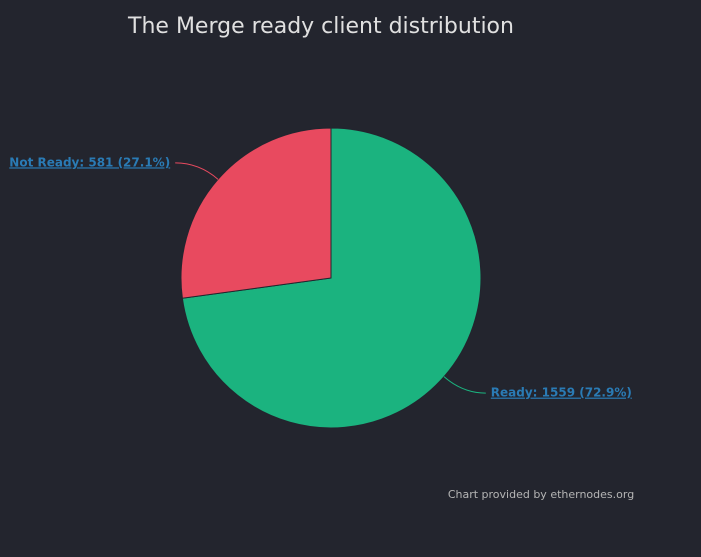  What do you see at coordinates (89, 162) in the screenshot?
I see `data-label: Not Ready: 581 (27.1%)` at bounding box center [89, 162].